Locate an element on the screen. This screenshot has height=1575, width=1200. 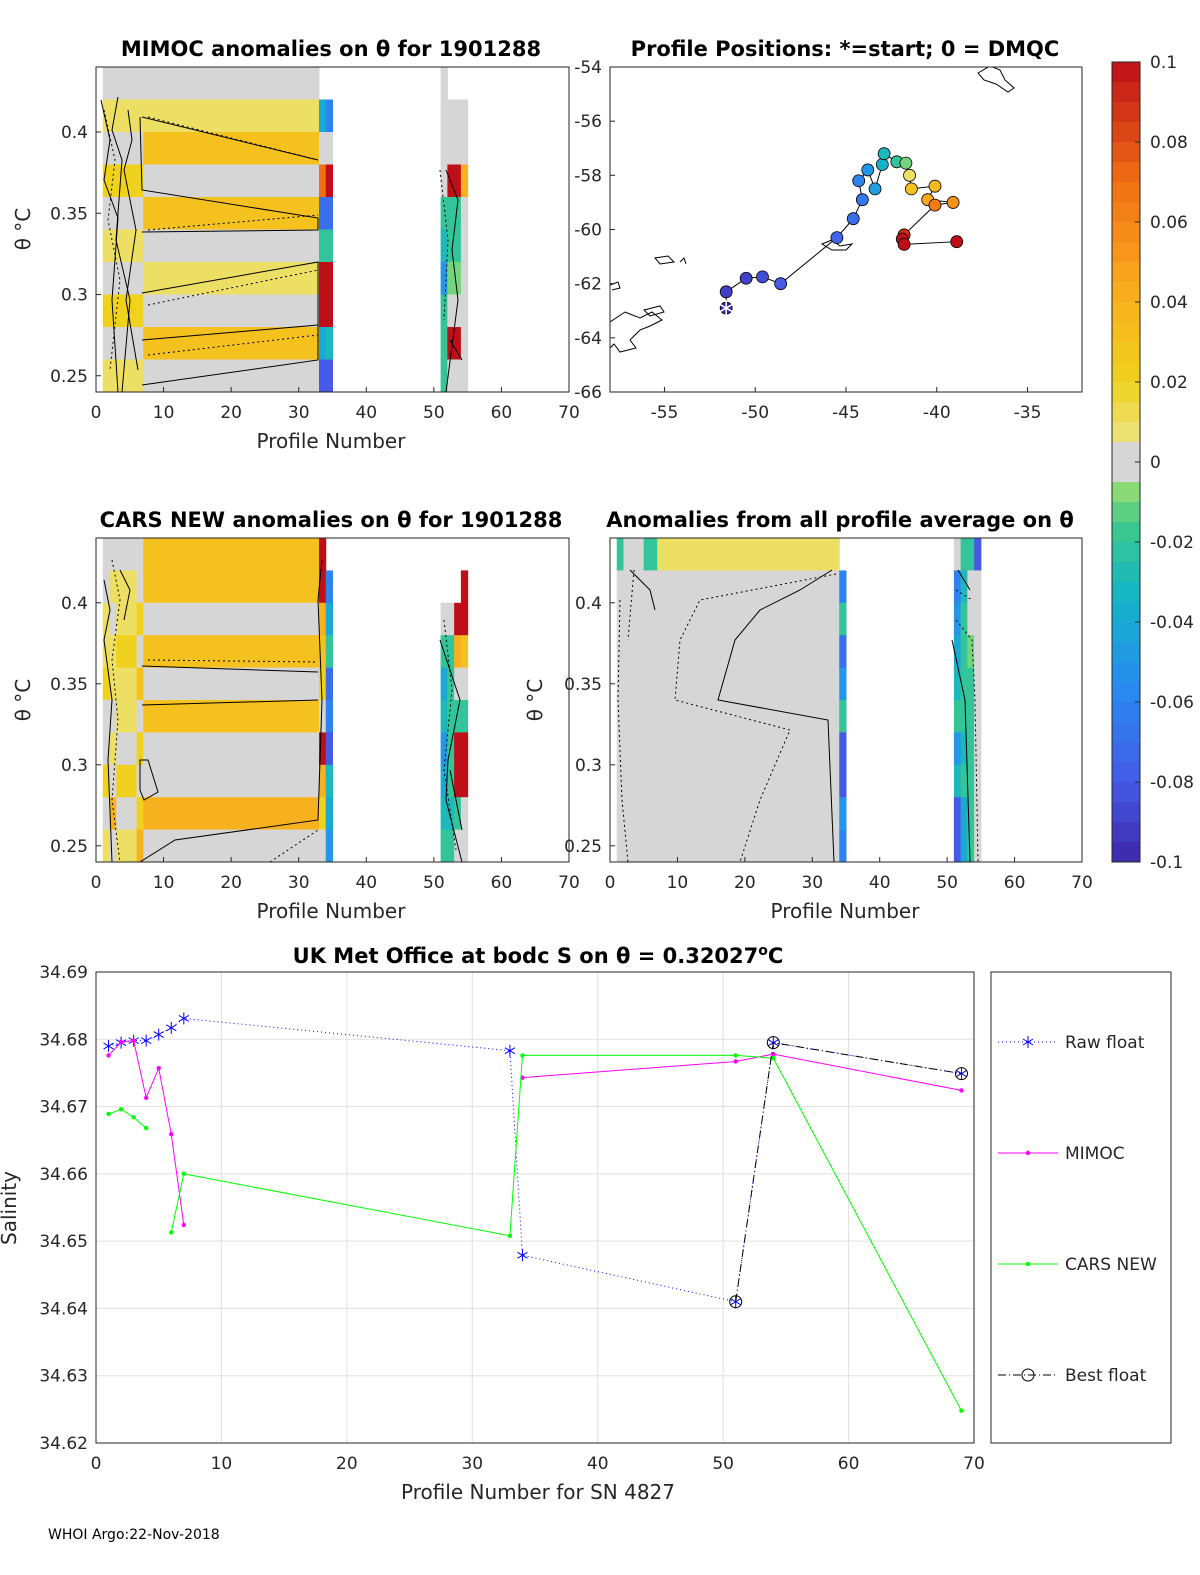
positions-plot-background is located at coordinates (846, 229).